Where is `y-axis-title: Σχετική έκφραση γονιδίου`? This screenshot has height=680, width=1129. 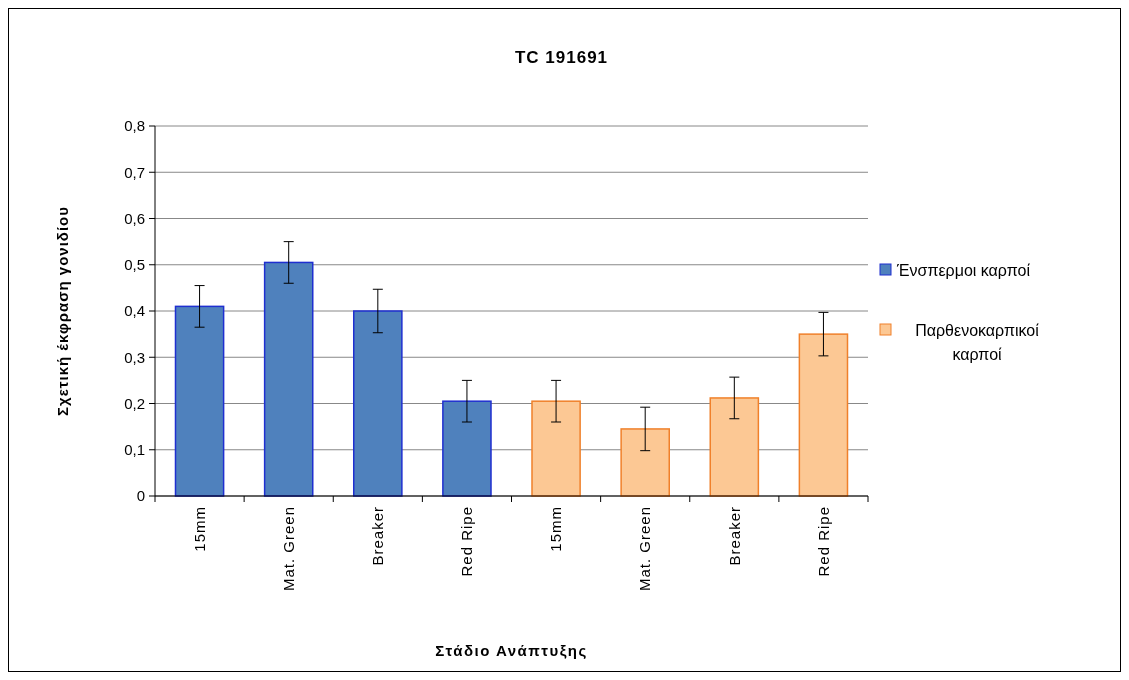 y-axis-title: Σχετική έκφραση γονιδίου is located at coordinates (62, 311).